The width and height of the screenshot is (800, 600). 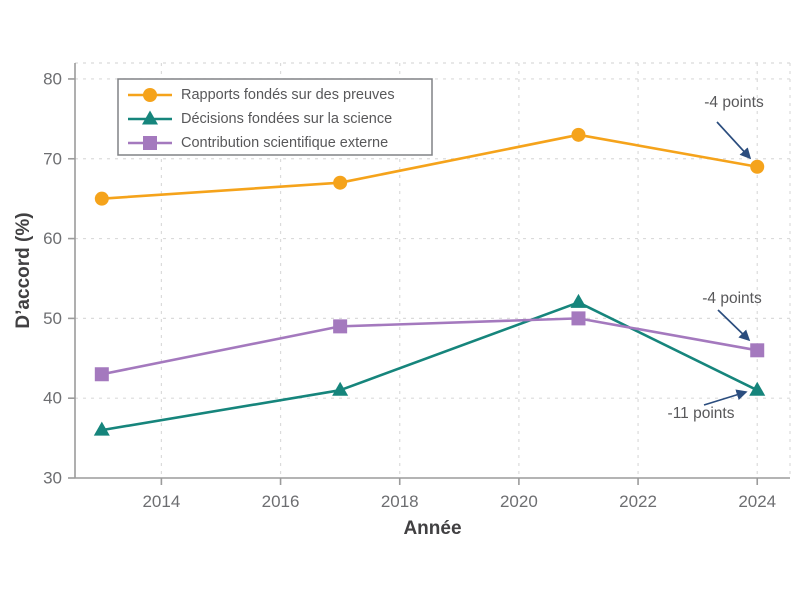 I want to click on legend-circle-marker, so click(x=150, y=95).